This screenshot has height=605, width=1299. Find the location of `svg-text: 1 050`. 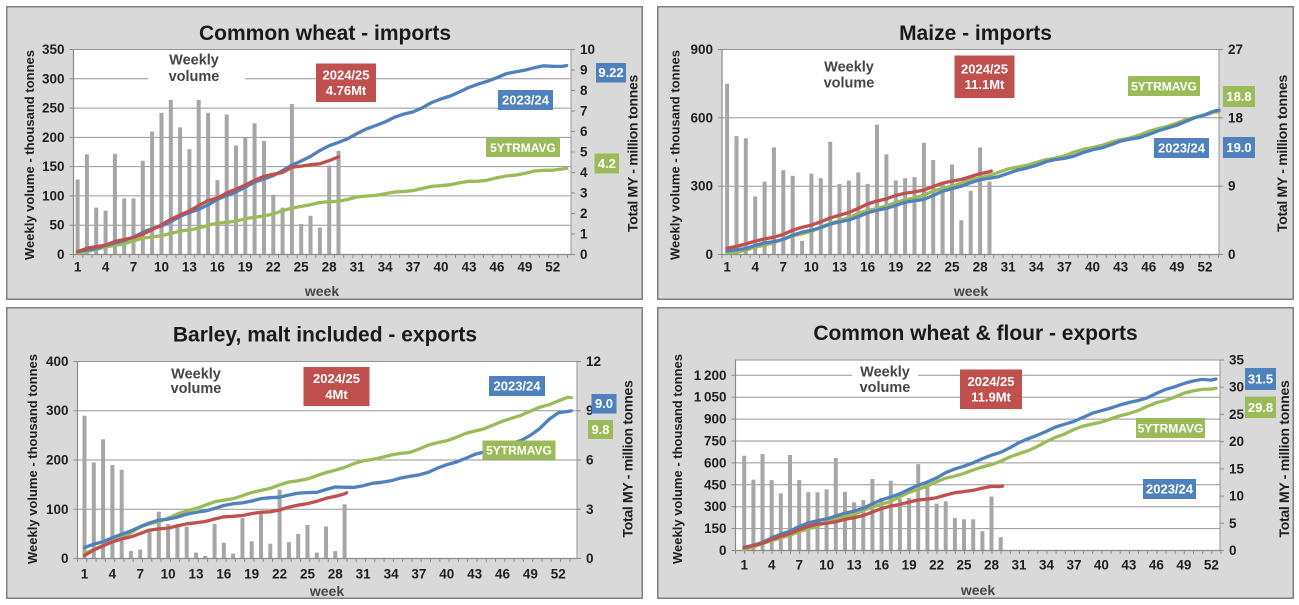

svg-text: 1 050 is located at coordinates (710, 397).